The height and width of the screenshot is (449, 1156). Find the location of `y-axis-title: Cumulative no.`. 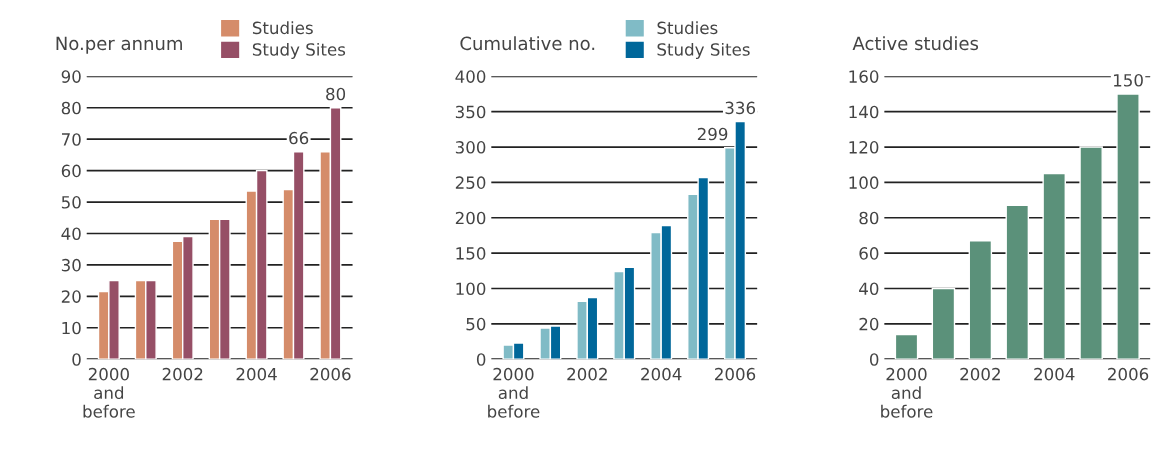

y-axis-title: Cumulative no. is located at coordinates (527, 43).